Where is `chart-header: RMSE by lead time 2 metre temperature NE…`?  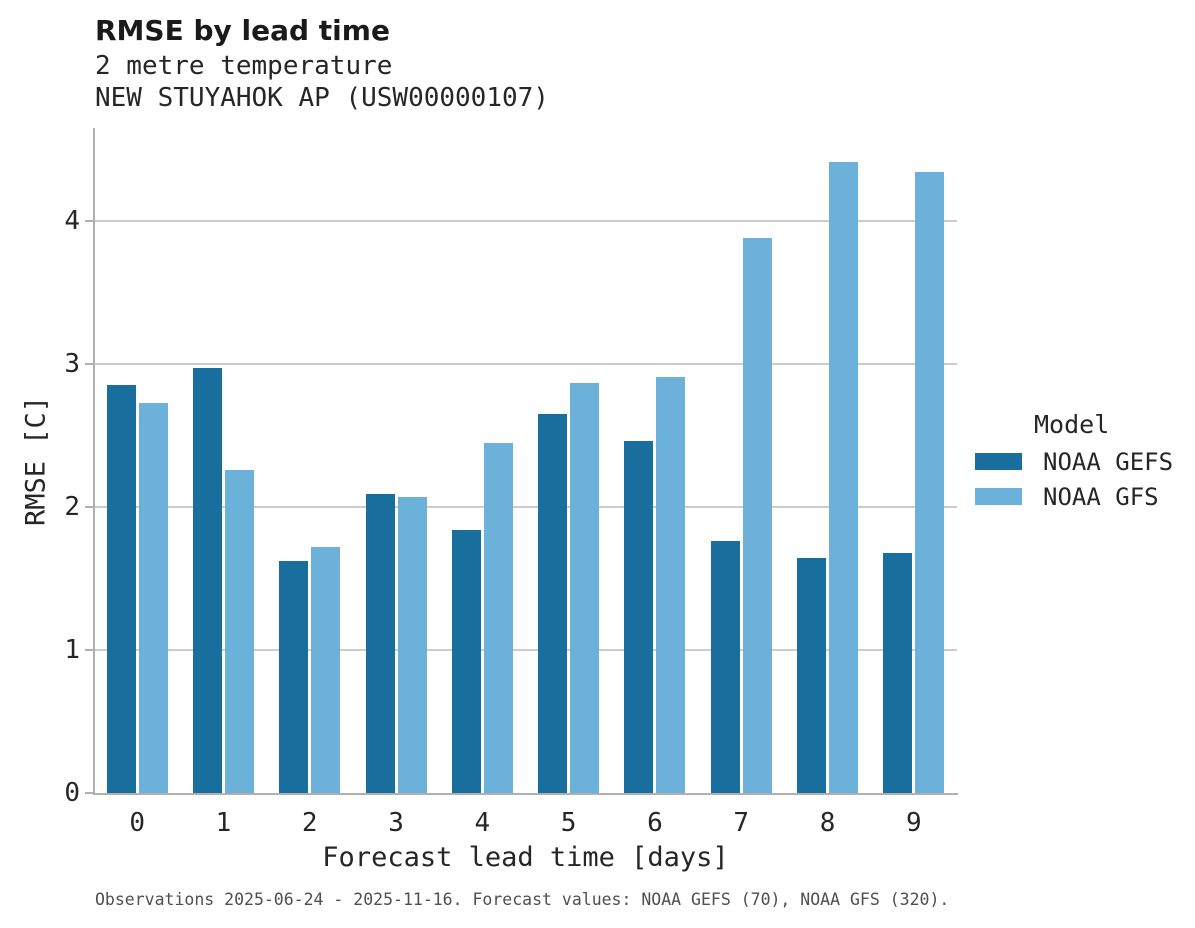 chart-header: RMSE by lead time 2 metre temperature NE… is located at coordinates (322, 63).